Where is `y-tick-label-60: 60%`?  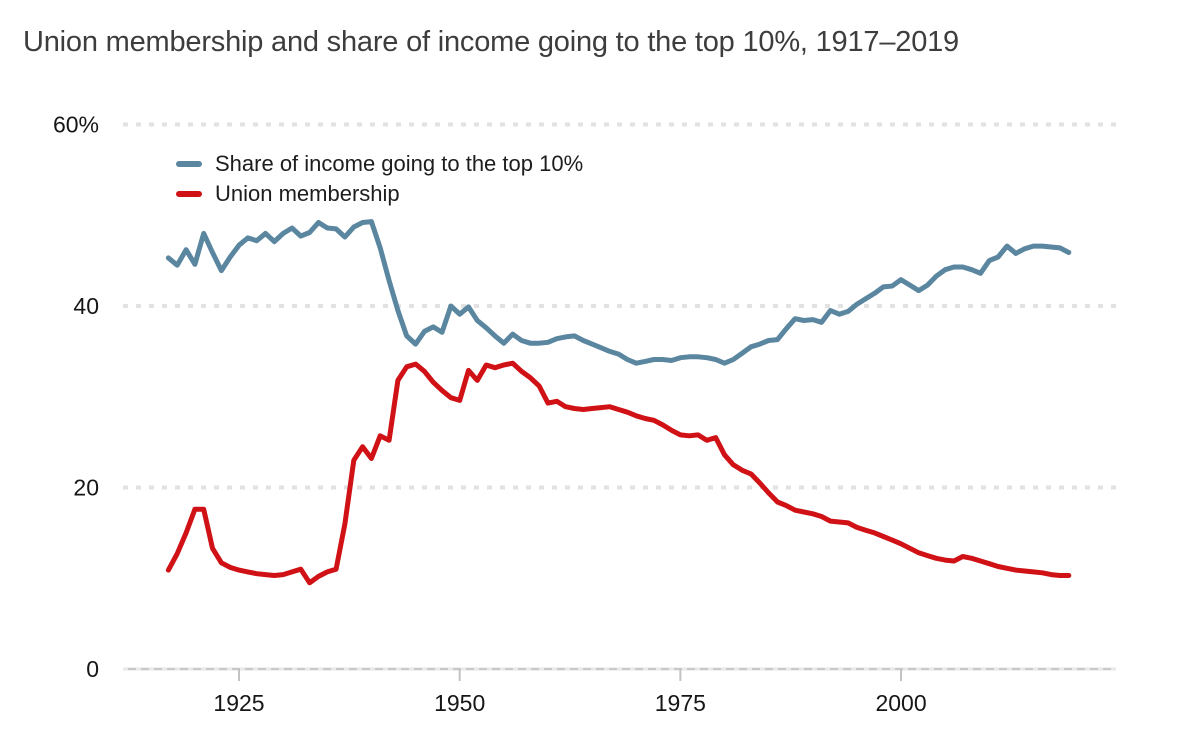
y-tick-label-60: 60% is located at coordinates (76, 125).